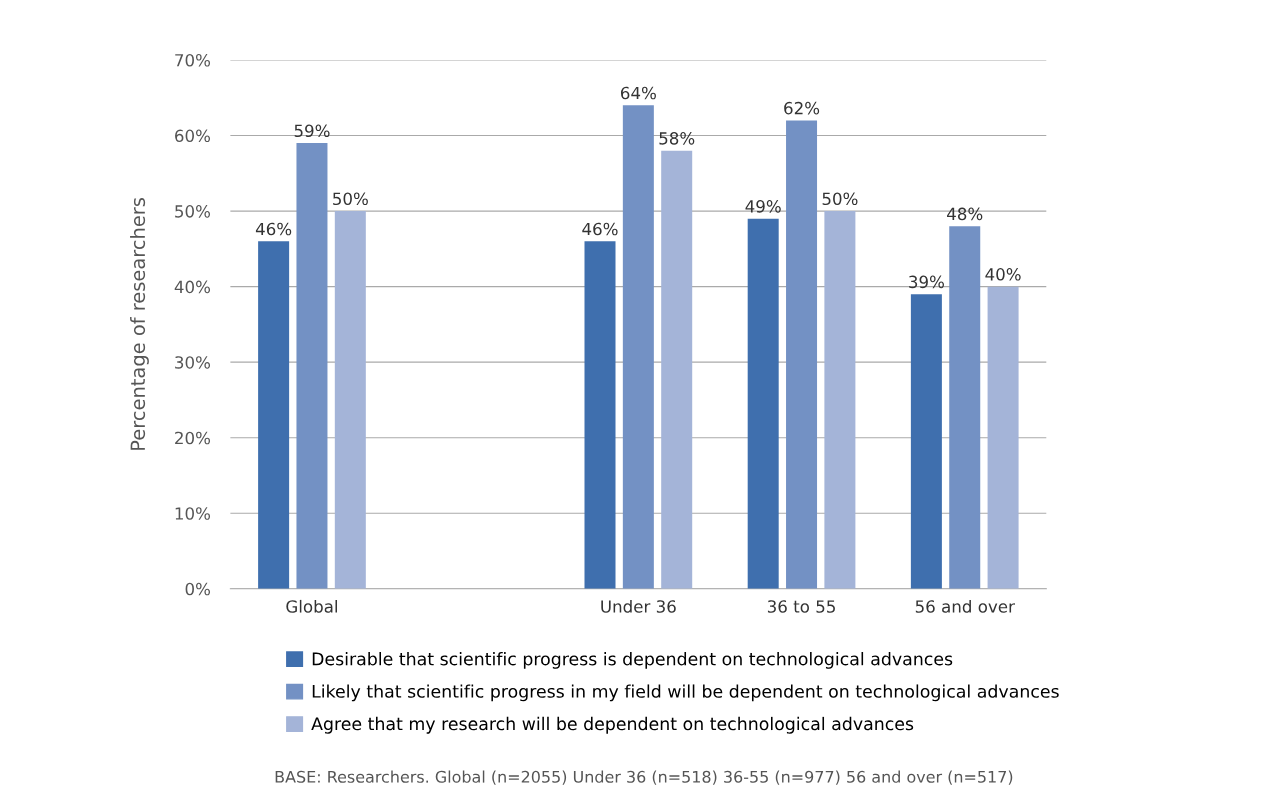  Describe the element at coordinates (965, 606) in the screenshot. I see `x-tick-label: 56 and over` at that location.